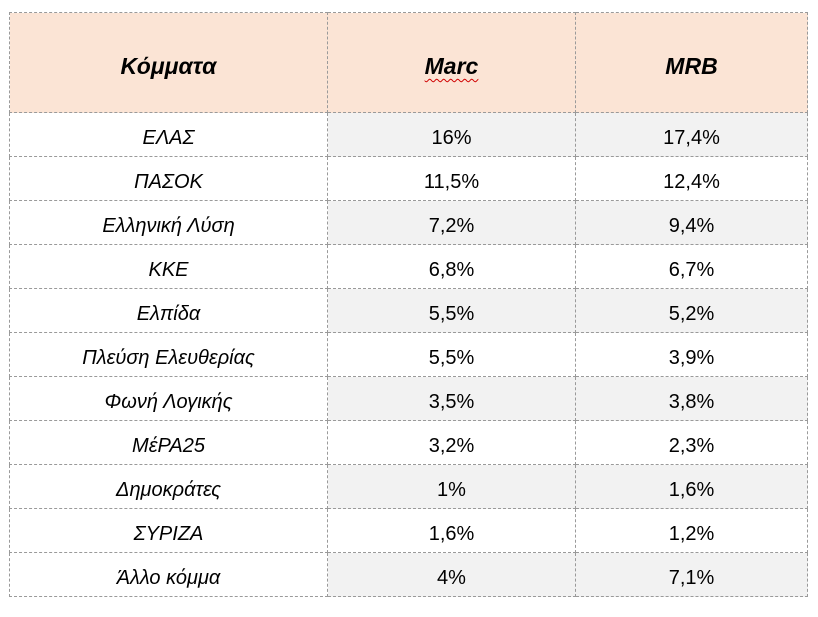 This screenshot has width=818, height=617. Describe the element at coordinates (691, 310) in the screenshot. I see `value-cell: 5,2%` at that location.